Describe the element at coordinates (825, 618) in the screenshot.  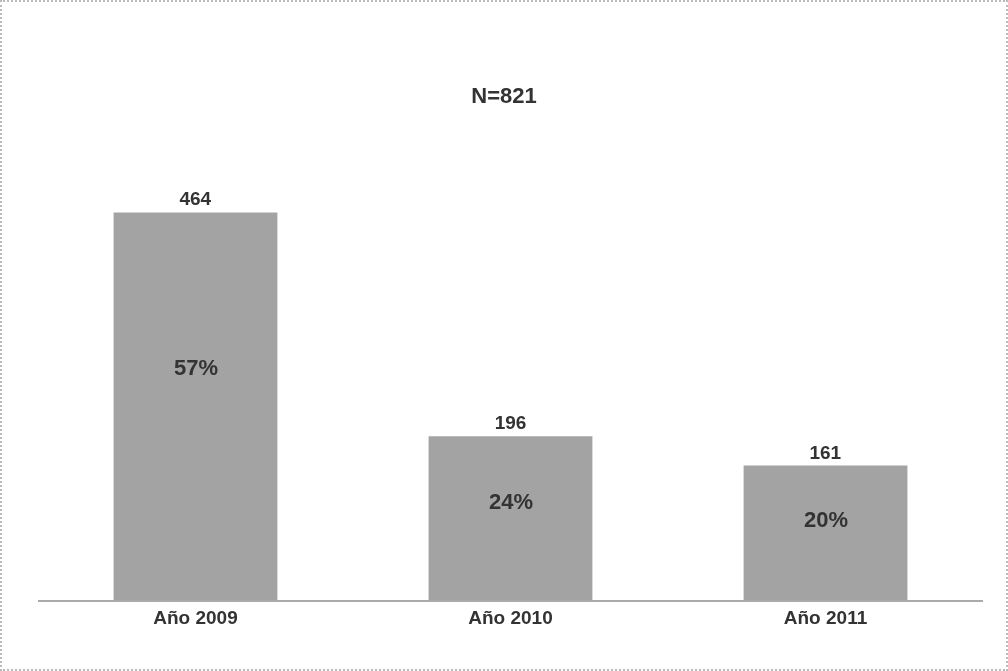
I see `x-tick-label: Año 2011` at that location.